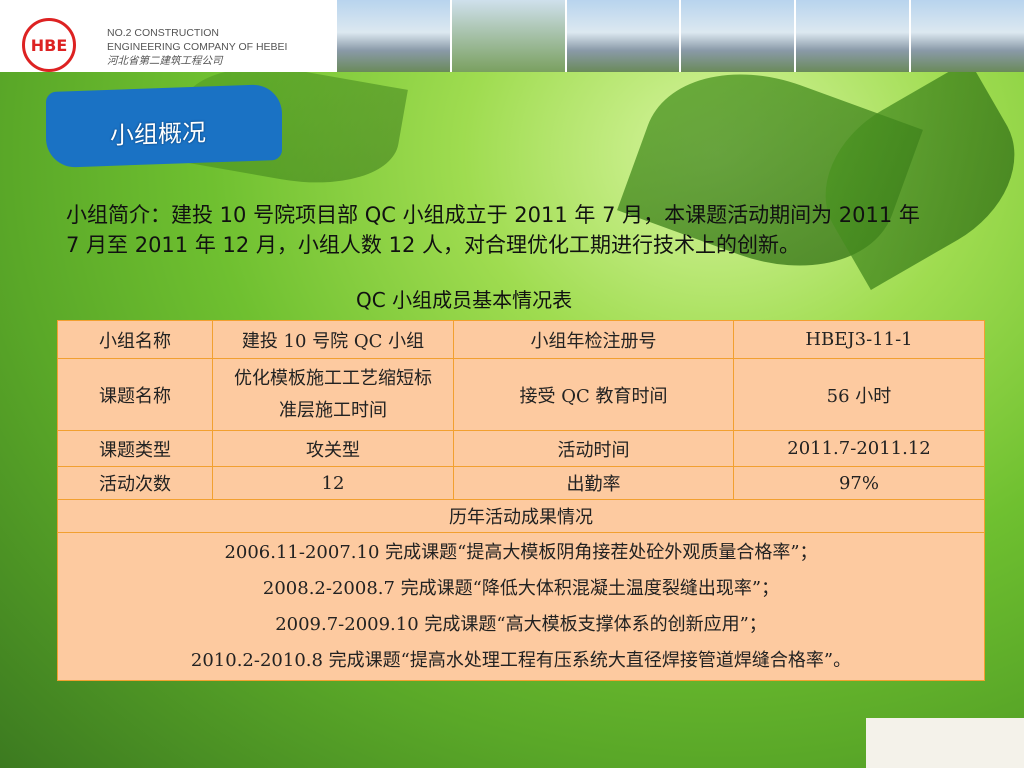 The height and width of the screenshot is (768, 1024). I want to click on company-name-en-1: NO.2 CONSTRUCTION, so click(163, 33).